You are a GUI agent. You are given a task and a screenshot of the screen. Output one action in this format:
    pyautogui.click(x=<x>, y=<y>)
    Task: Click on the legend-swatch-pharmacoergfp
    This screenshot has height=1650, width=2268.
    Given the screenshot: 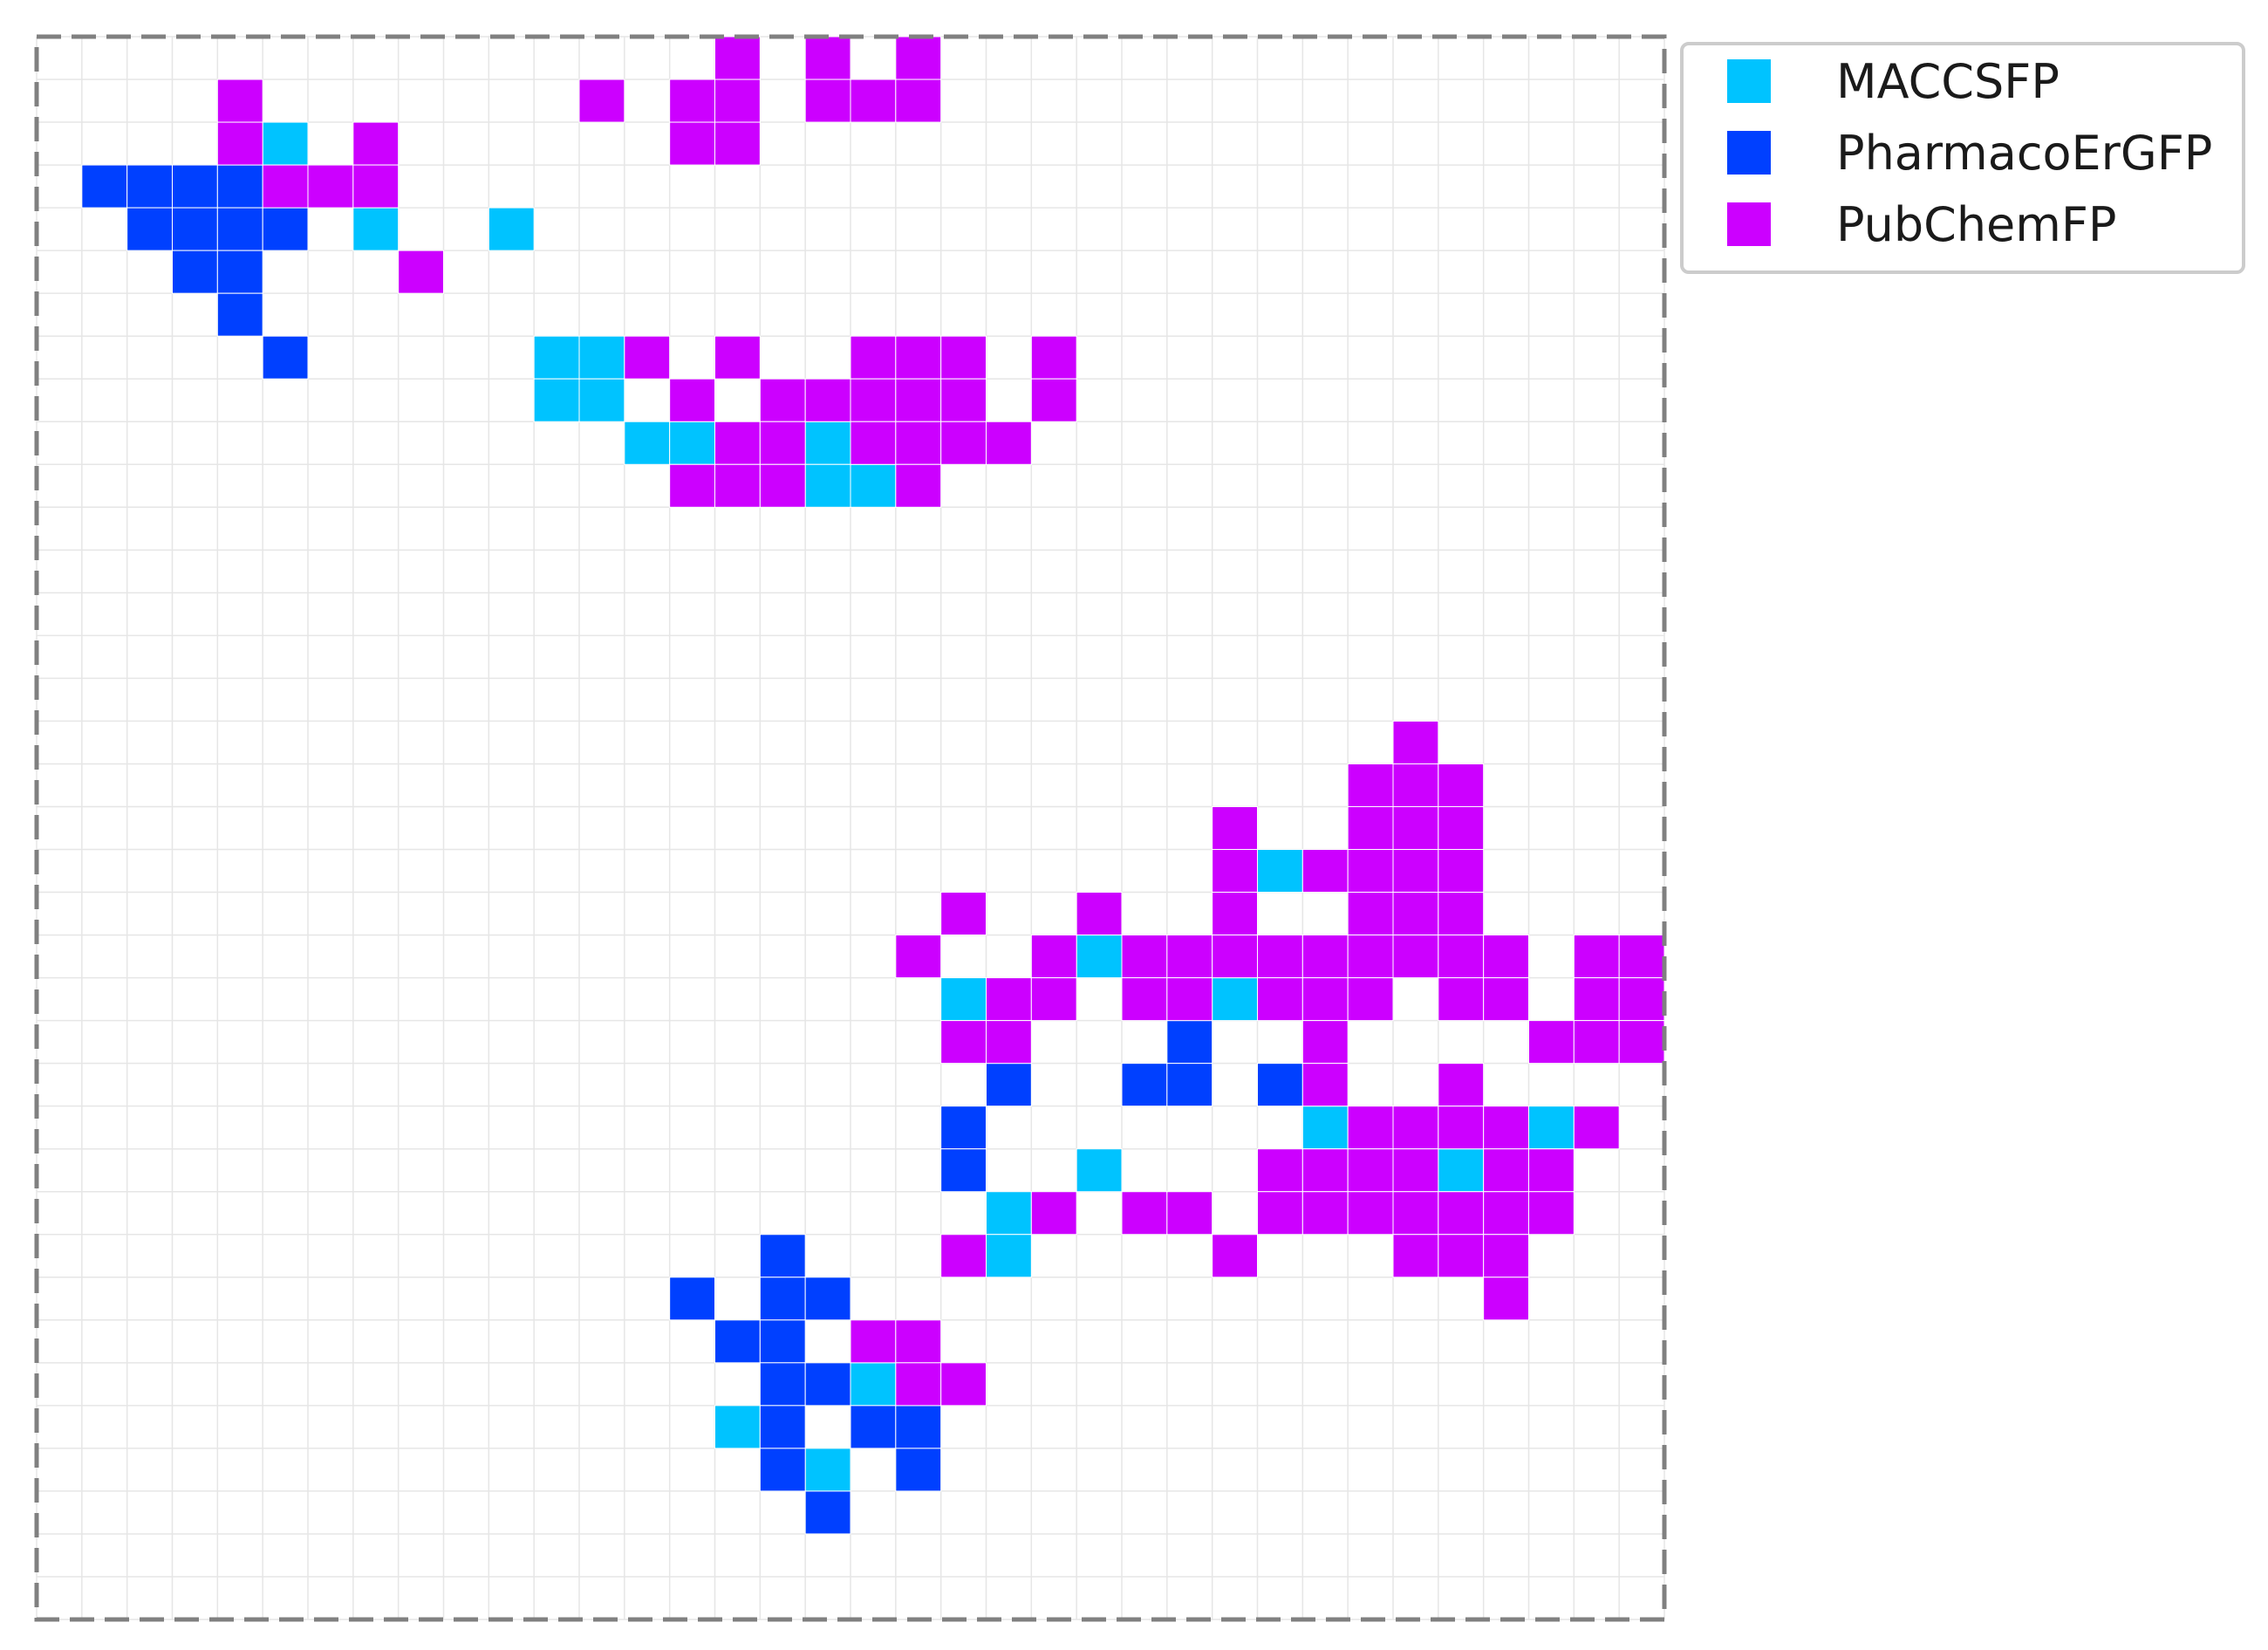 What is the action you would take?
    pyautogui.click(x=1749, y=153)
    